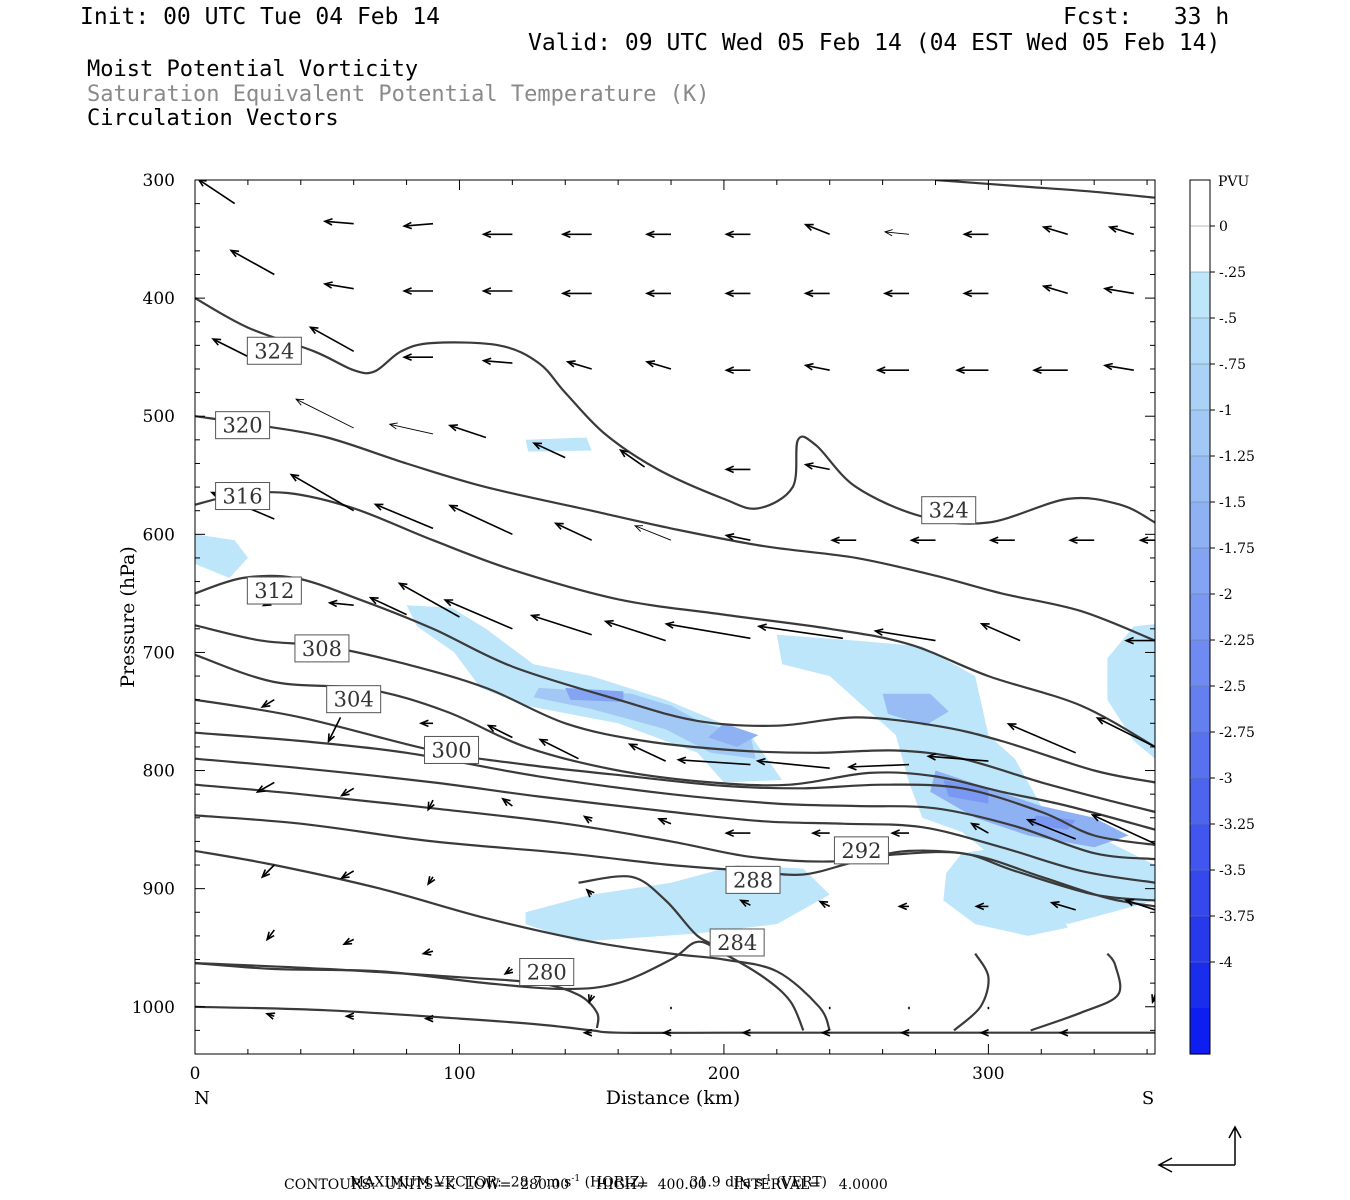 This screenshot has height=1200, width=1350. I want to click on x-tick-label: 100, so click(459, 1074).